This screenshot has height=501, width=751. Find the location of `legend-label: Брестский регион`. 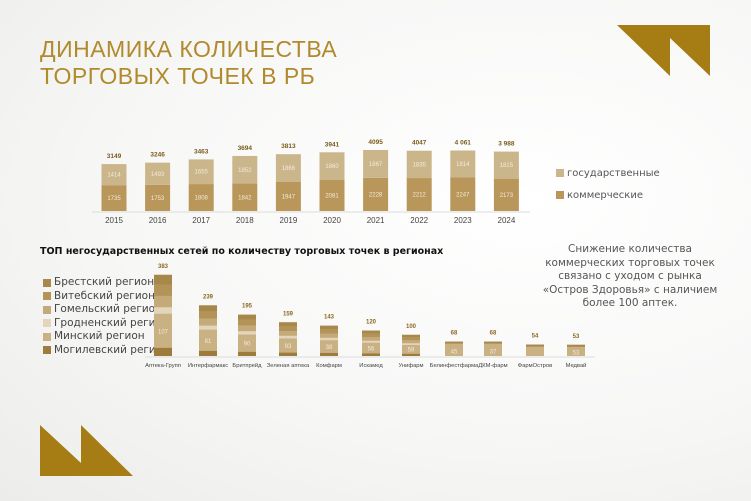

legend-label: Брестский регион is located at coordinates (104, 282).